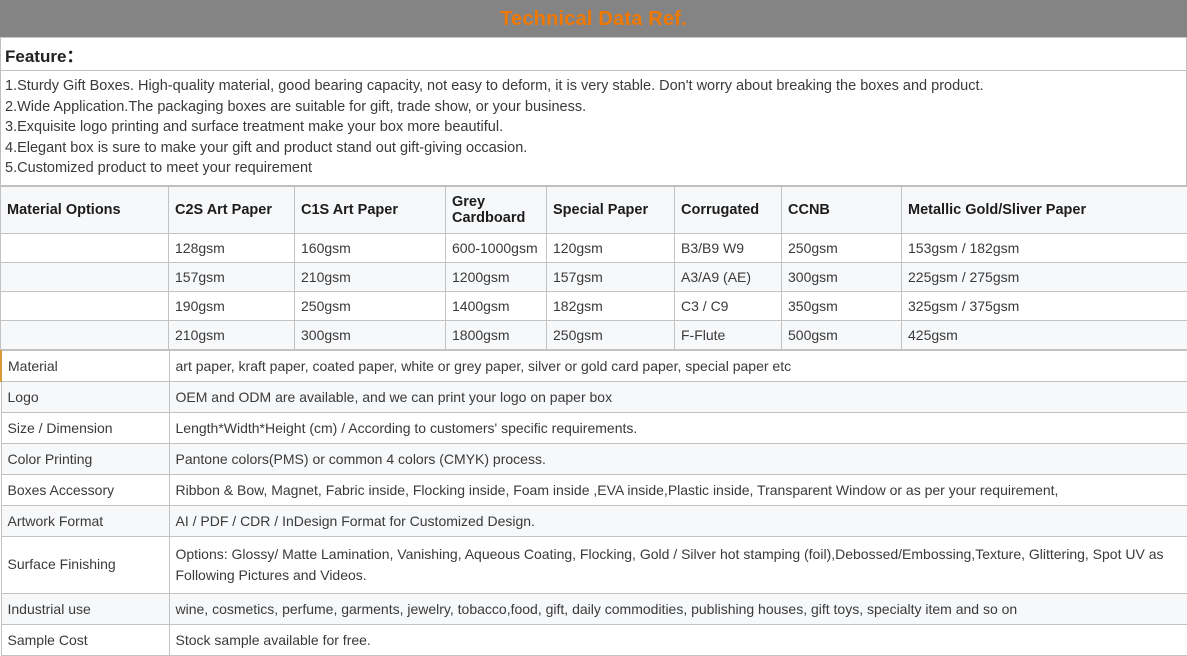  I want to click on cell: 600-1000gsm, so click(496, 247).